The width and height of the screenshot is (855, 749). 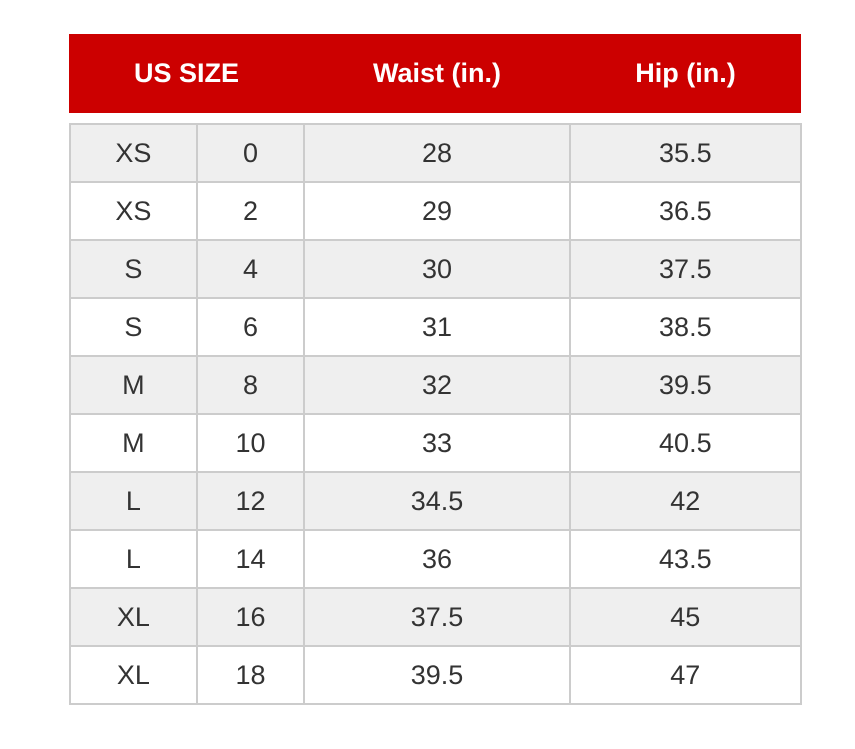 I want to click on table-row: XL 18 39.5 47, so click(x=436, y=675).